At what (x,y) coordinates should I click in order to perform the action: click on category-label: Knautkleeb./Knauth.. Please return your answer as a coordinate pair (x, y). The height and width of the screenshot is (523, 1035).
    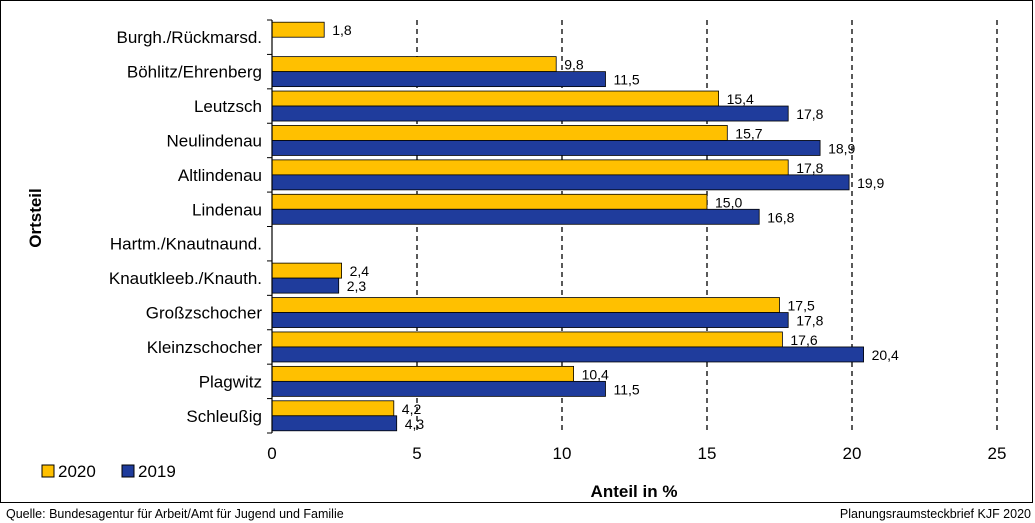
    Looking at the image, I should click on (185, 278).